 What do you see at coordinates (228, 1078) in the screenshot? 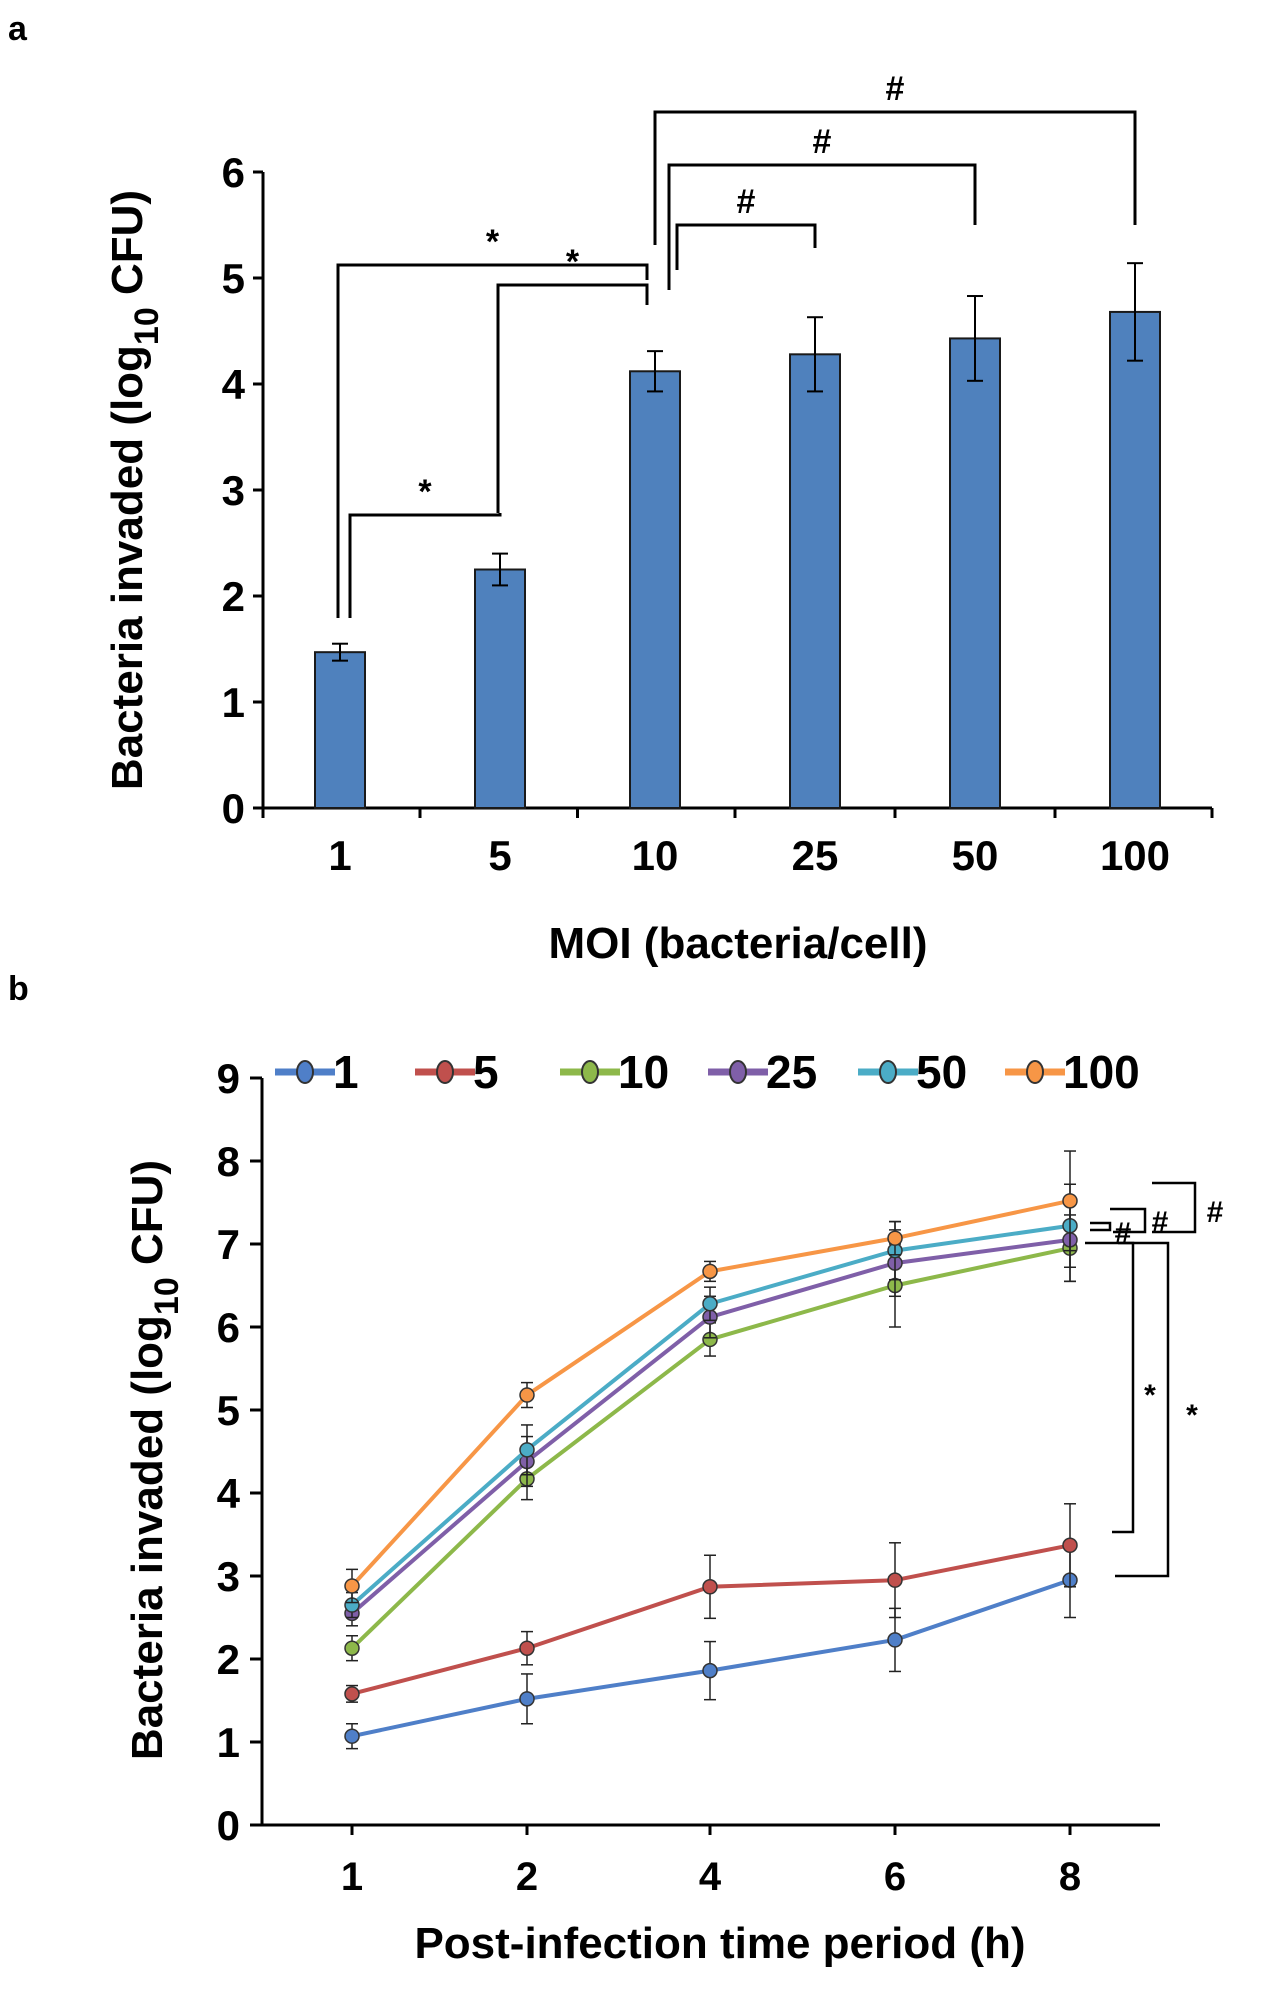
I see `y-tick-label: 9` at bounding box center [228, 1078].